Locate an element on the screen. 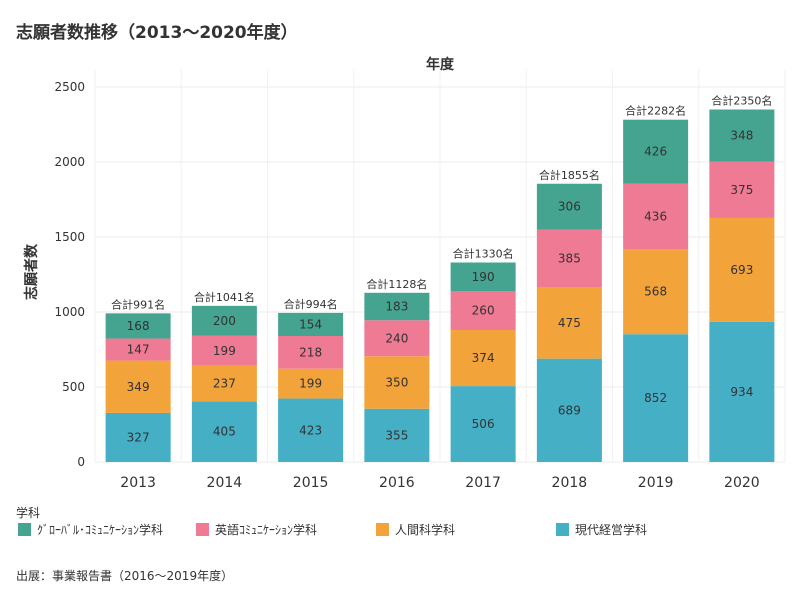  y-tick-label: 0 is located at coordinates (81, 462).